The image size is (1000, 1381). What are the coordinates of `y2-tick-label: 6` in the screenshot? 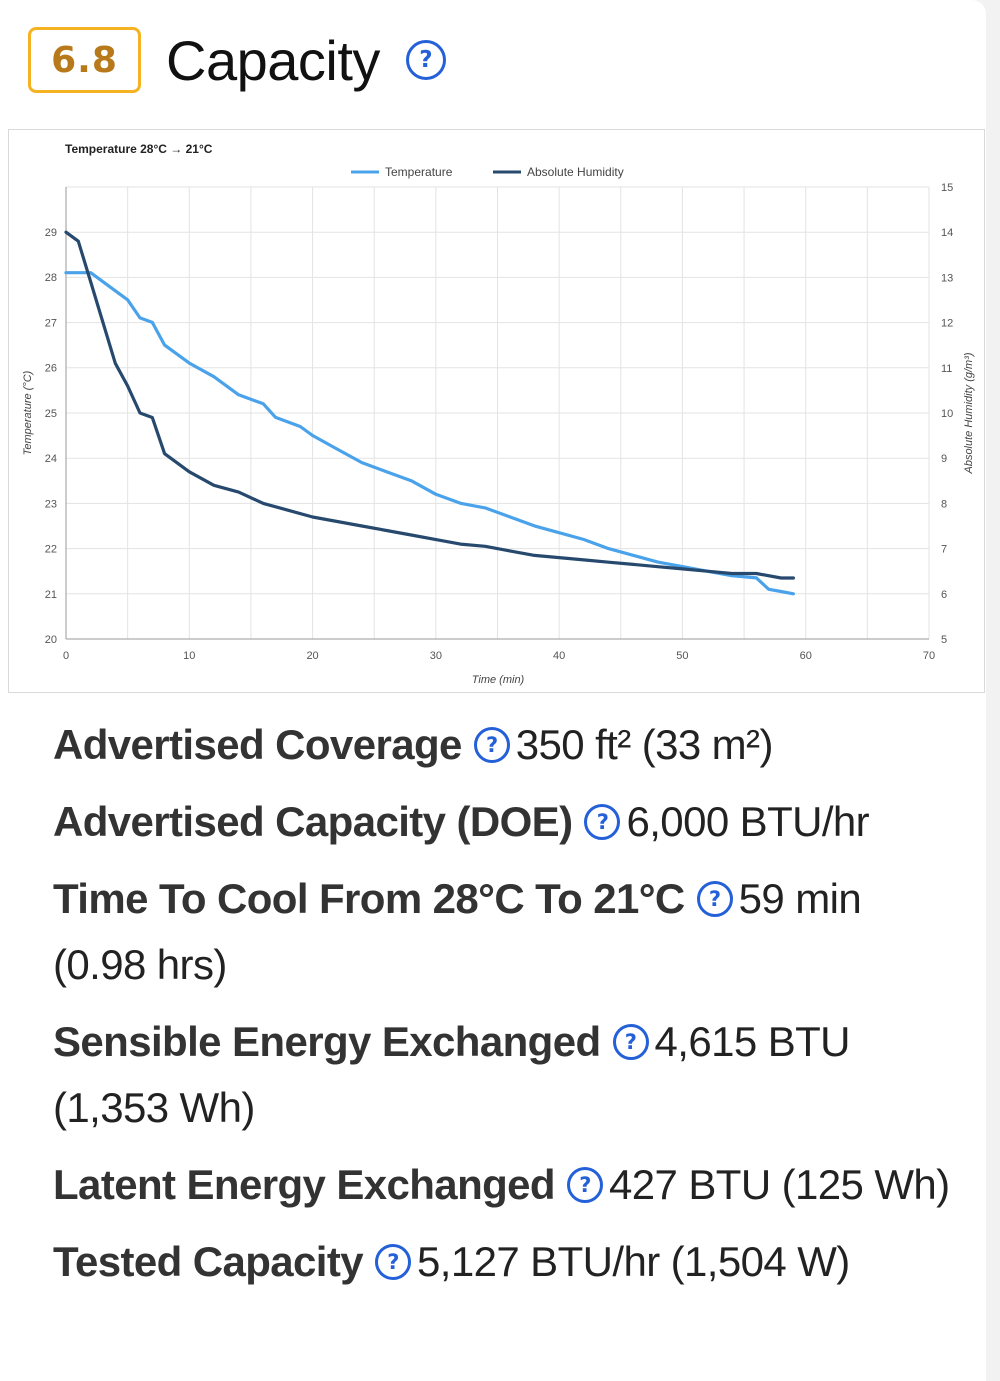 It's located at (944, 595).